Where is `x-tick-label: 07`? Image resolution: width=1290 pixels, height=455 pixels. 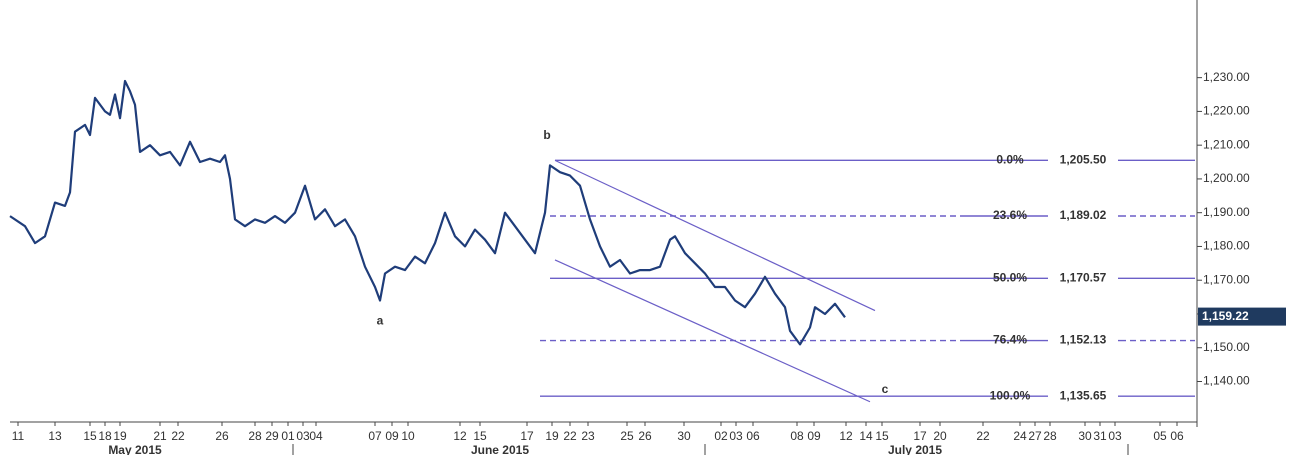 x-tick-label: 07 is located at coordinates (375, 436).